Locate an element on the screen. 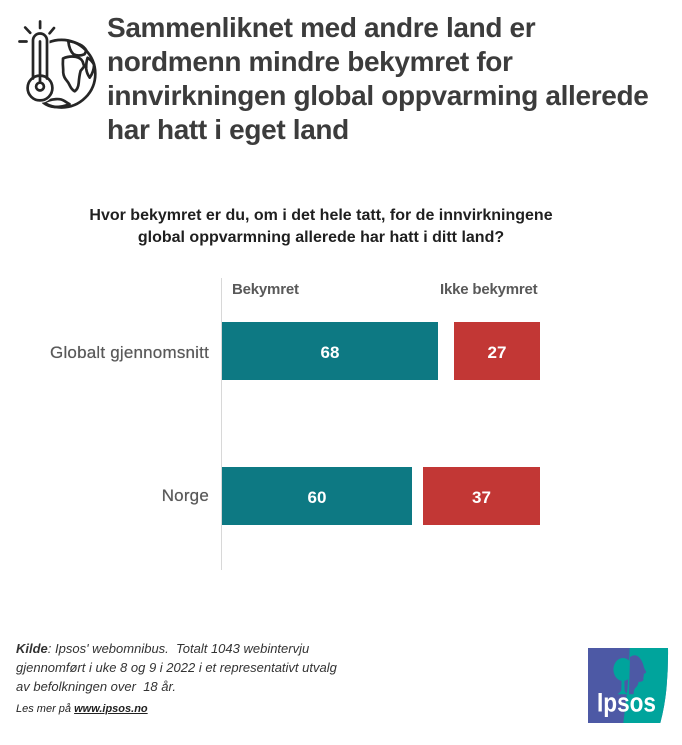 The height and width of the screenshot is (745, 682). svg-text: Ipsos is located at coordinates (626, 703).